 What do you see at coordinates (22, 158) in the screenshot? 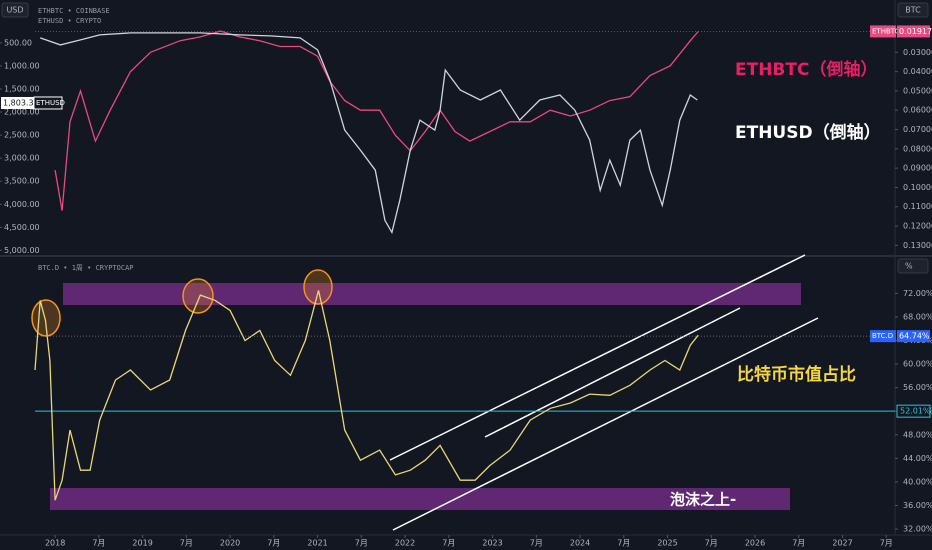
I see `y-tick-label: 3,000.00` at bounding box center [22, 158].